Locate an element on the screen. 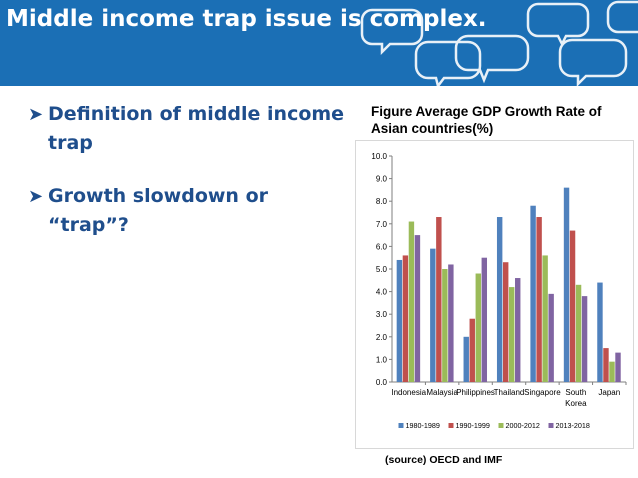 This screenshot has height=478, width=638. x-tick-label: South Korea is located at coordinates (576, 398).